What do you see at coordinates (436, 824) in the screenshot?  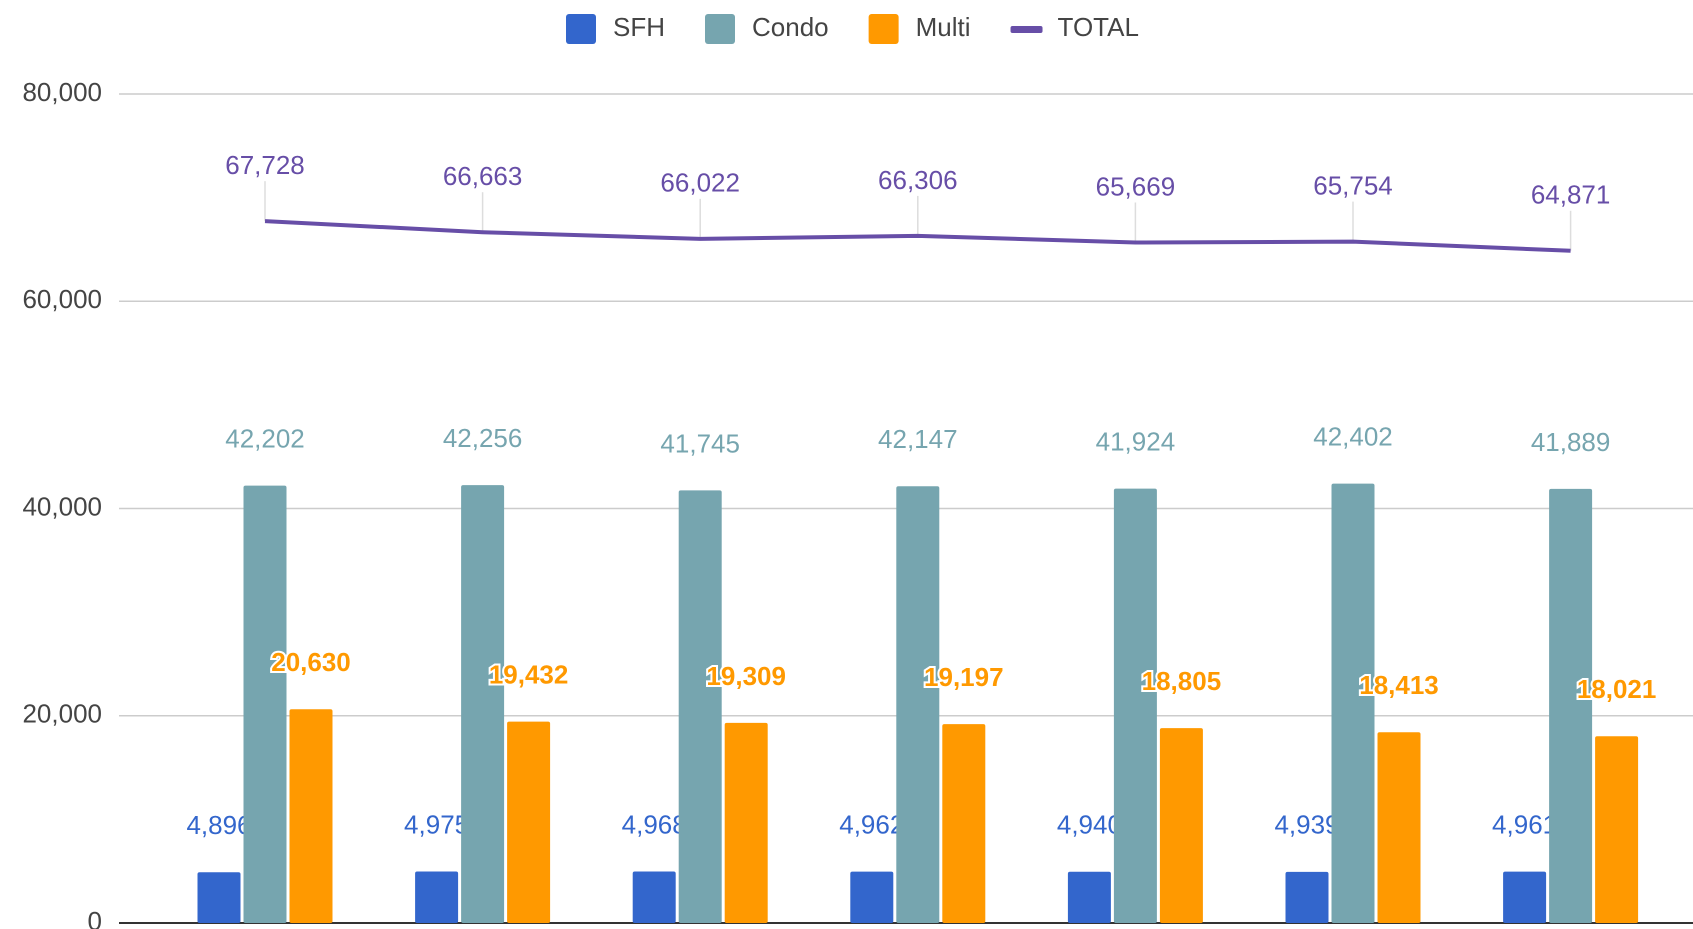 I see `data-label: 4,975` at bounding box center [436, 824].